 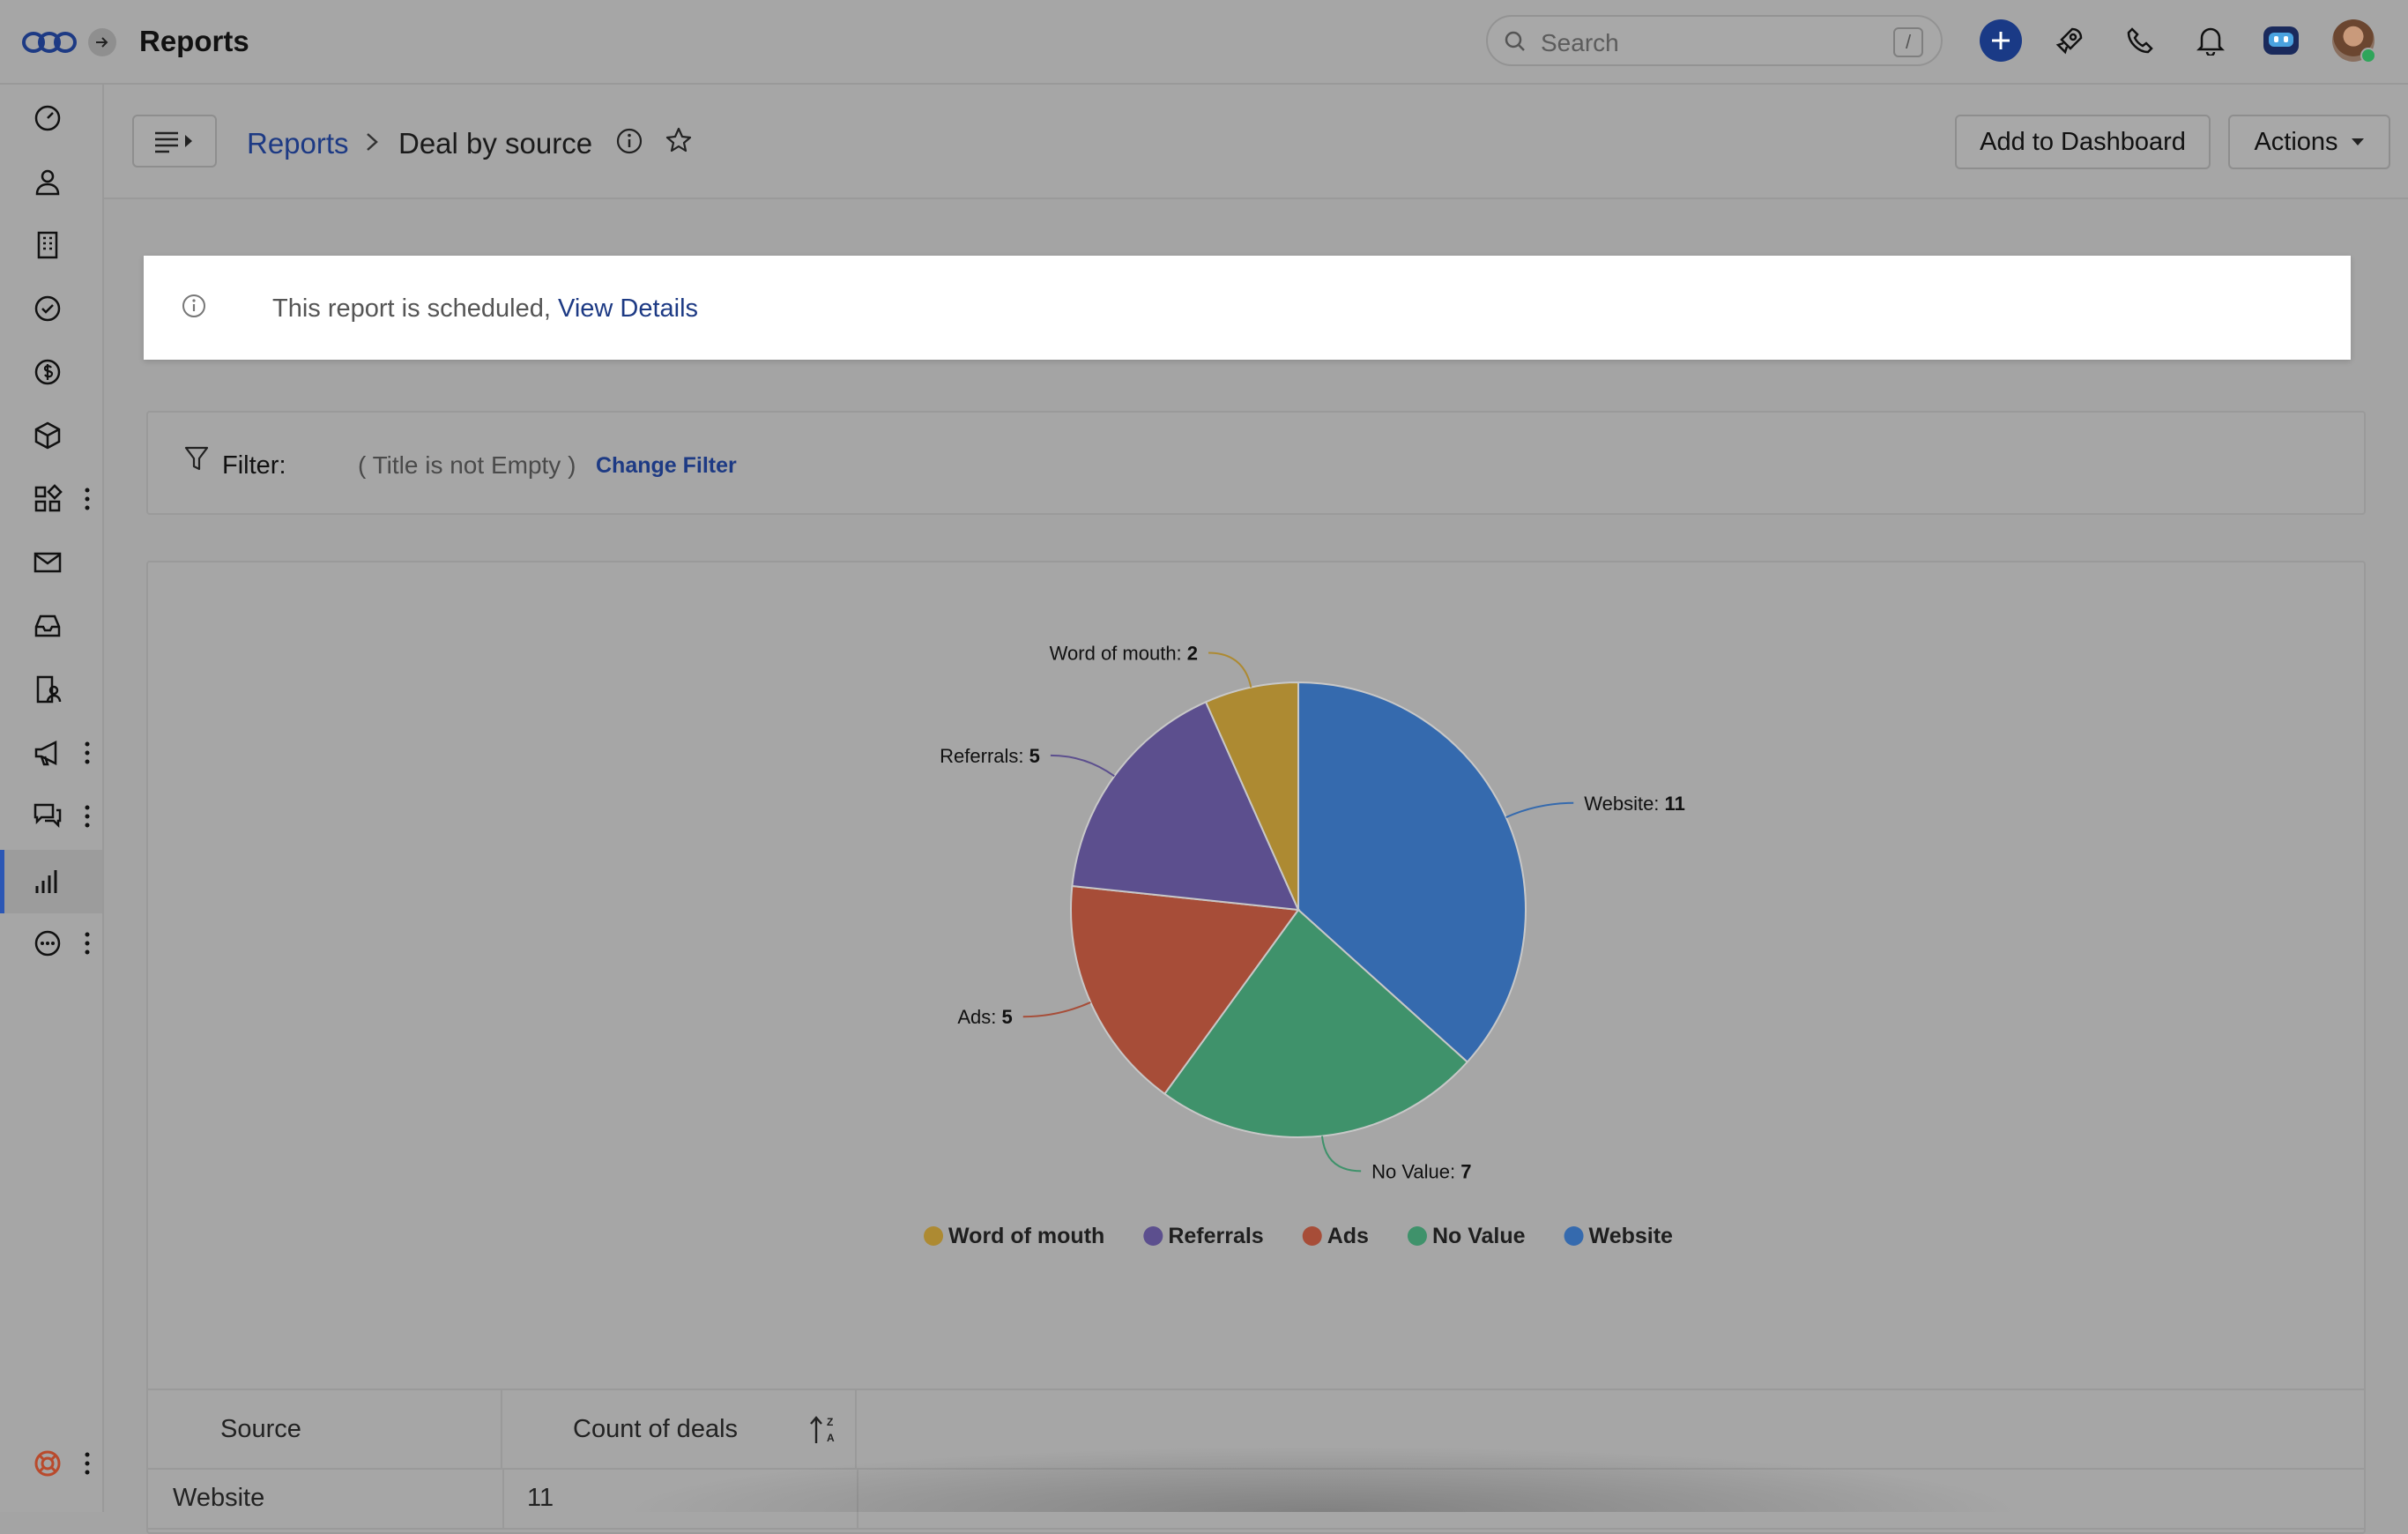 I want to click on user-avatar, so click(x=2354, y=41).